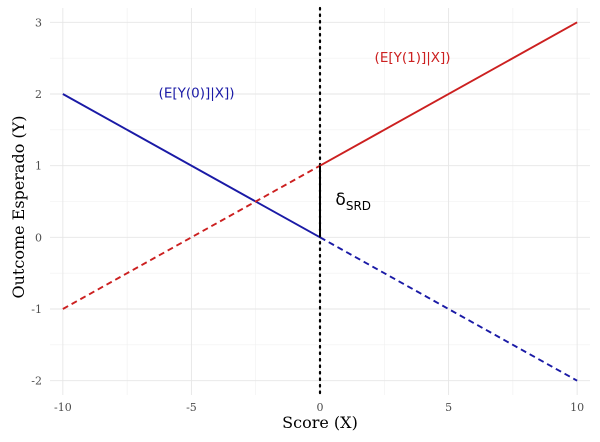 The image size is (600, 442). What do you see at coordinates (38, 94) in the screenshot?
I see `y-tick-label: 2` at bounding box center [38, 94].